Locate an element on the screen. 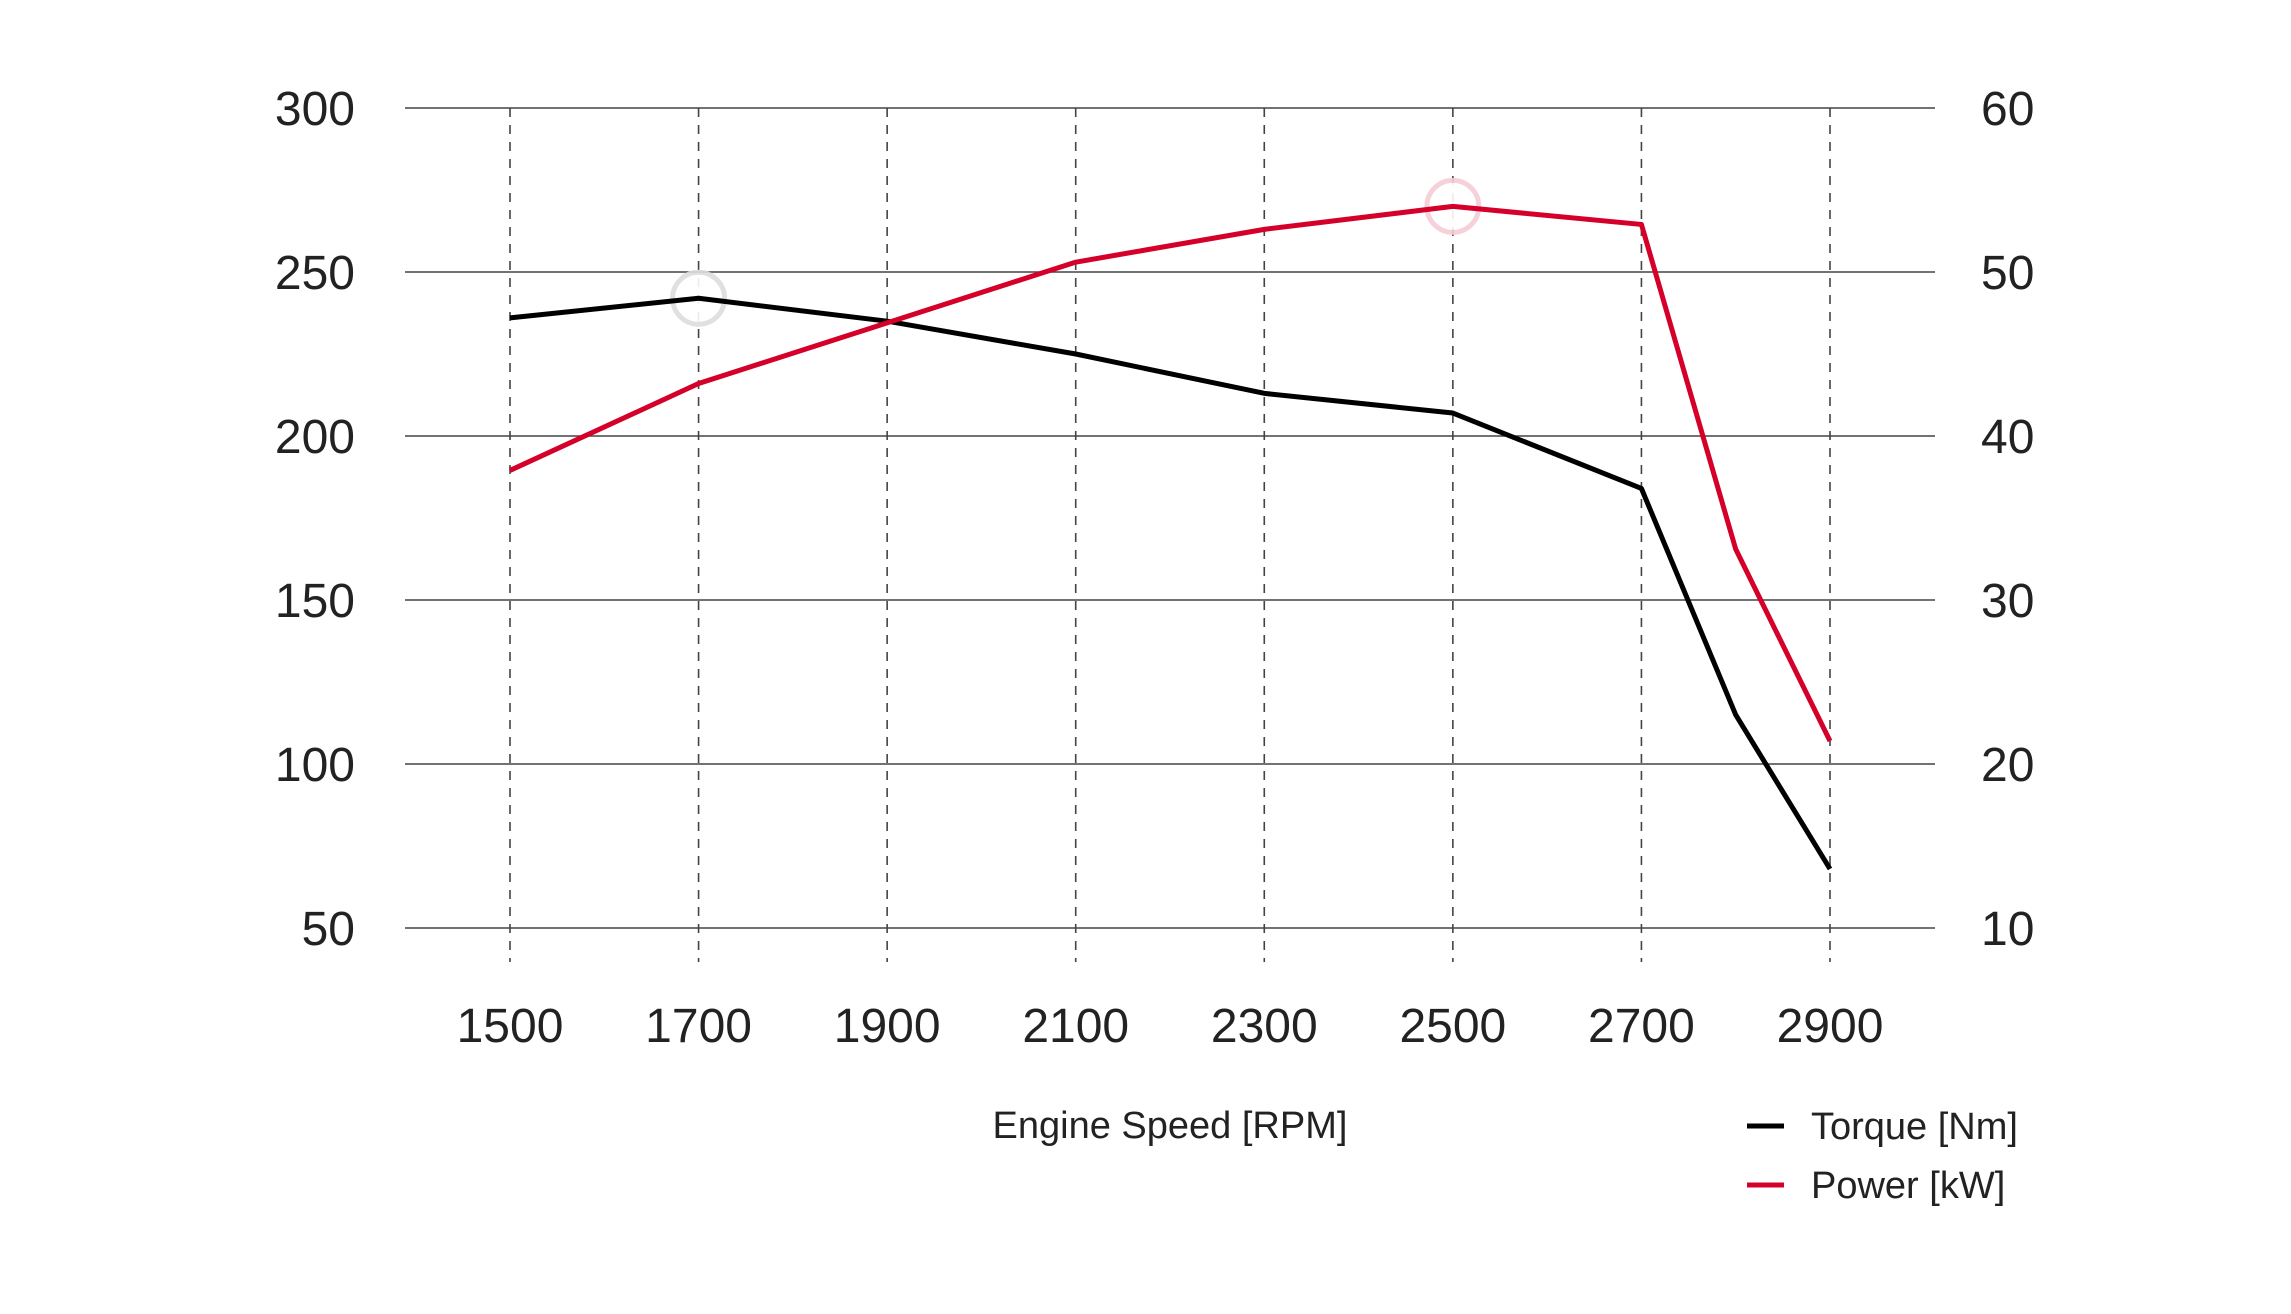  left-y-tick-label: 300 is located at coordinates (315, 109).